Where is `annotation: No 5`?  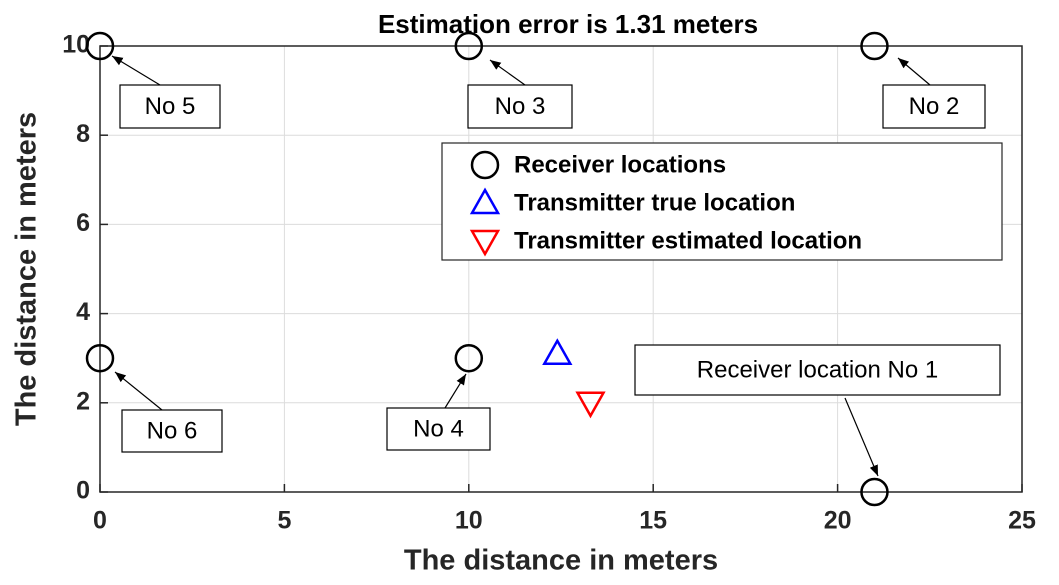 annotation: No 5 is located at coordinates (170, 106).